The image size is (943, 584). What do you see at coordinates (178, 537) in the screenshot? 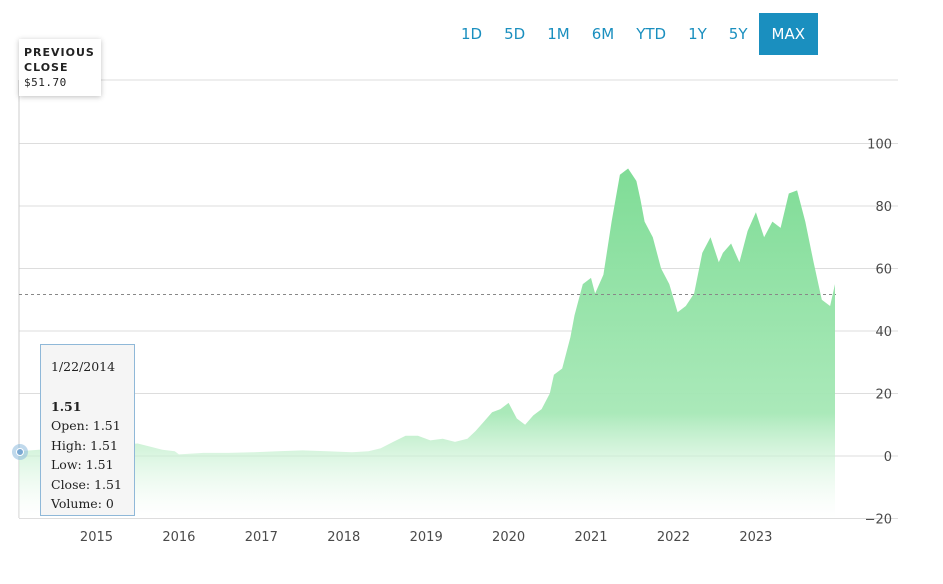
I see `x-tick-label: 2016` at bounding box center [178, 537].